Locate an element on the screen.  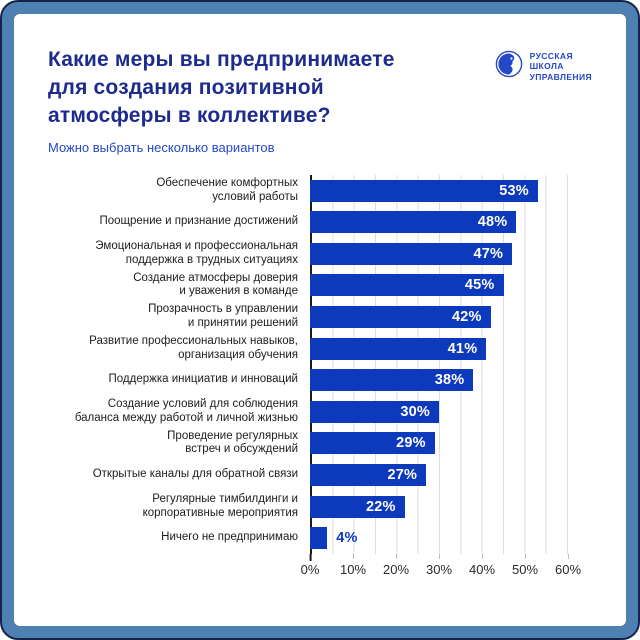
x-axis-tick: 0% is located at coordinates (310, 565).